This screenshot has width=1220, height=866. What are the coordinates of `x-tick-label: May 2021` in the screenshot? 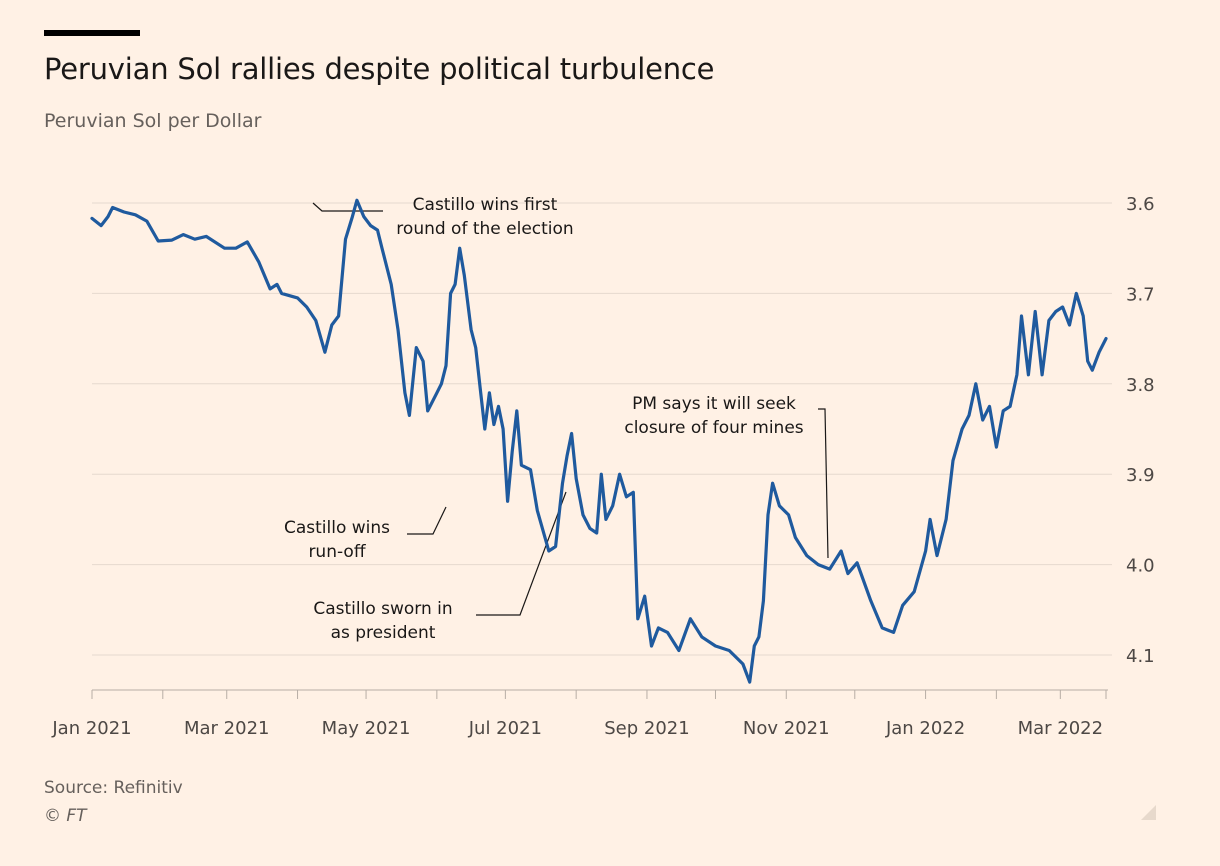 It's located at (366, 728).